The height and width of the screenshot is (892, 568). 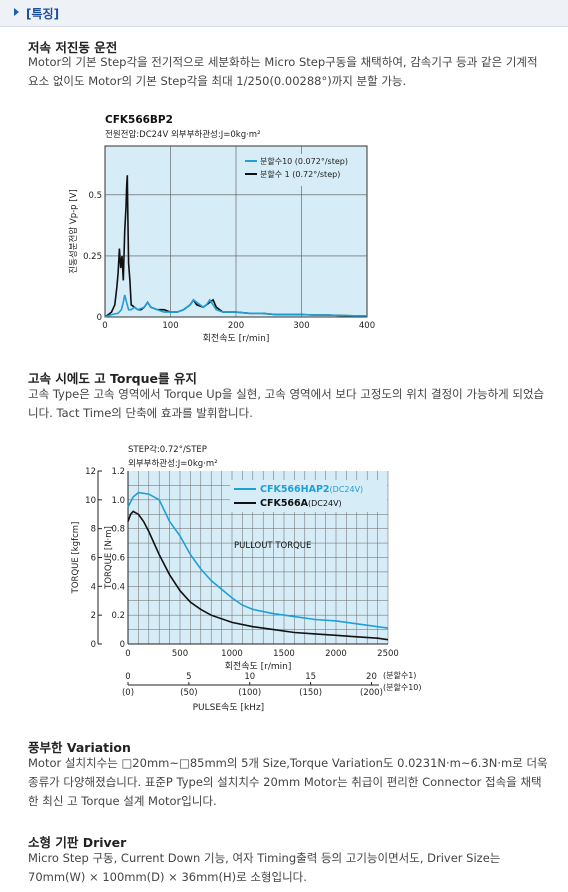 I want to click on pulse-tick-sublabel: (150), so click(x=310, y=693).